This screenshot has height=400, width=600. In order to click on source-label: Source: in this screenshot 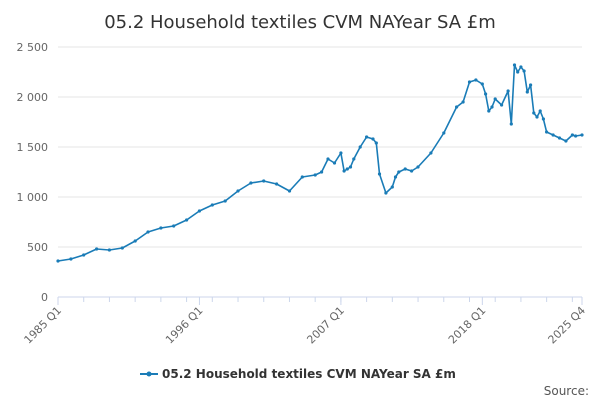, I will do `click(566, 391)`.